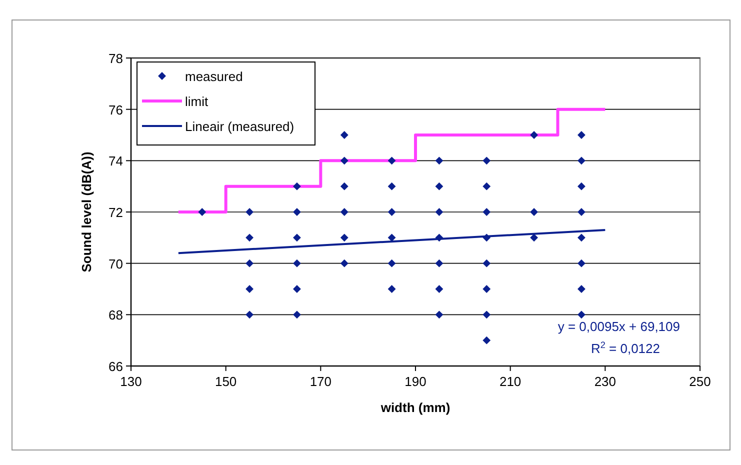 The height and width of the screenshot is (465, 741). I want to click on x-axis-title: width (mm), so click(415, 407).